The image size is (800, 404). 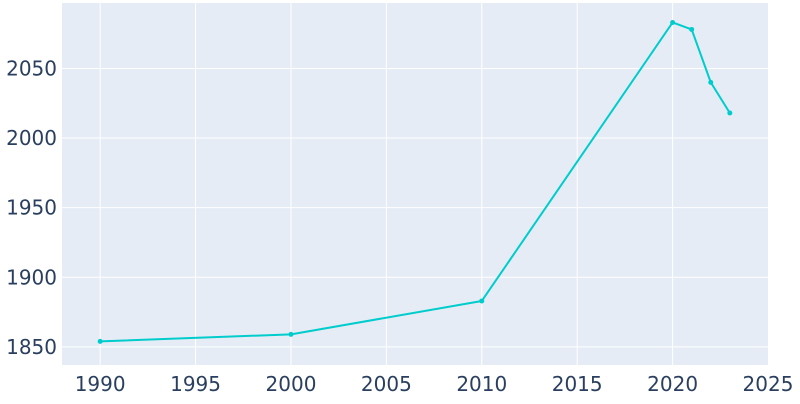 What do you see at coordinates (577, 384) in the screenshot?
I see `x-tick-label-2015: 2015` at bounding box center [577, 384].